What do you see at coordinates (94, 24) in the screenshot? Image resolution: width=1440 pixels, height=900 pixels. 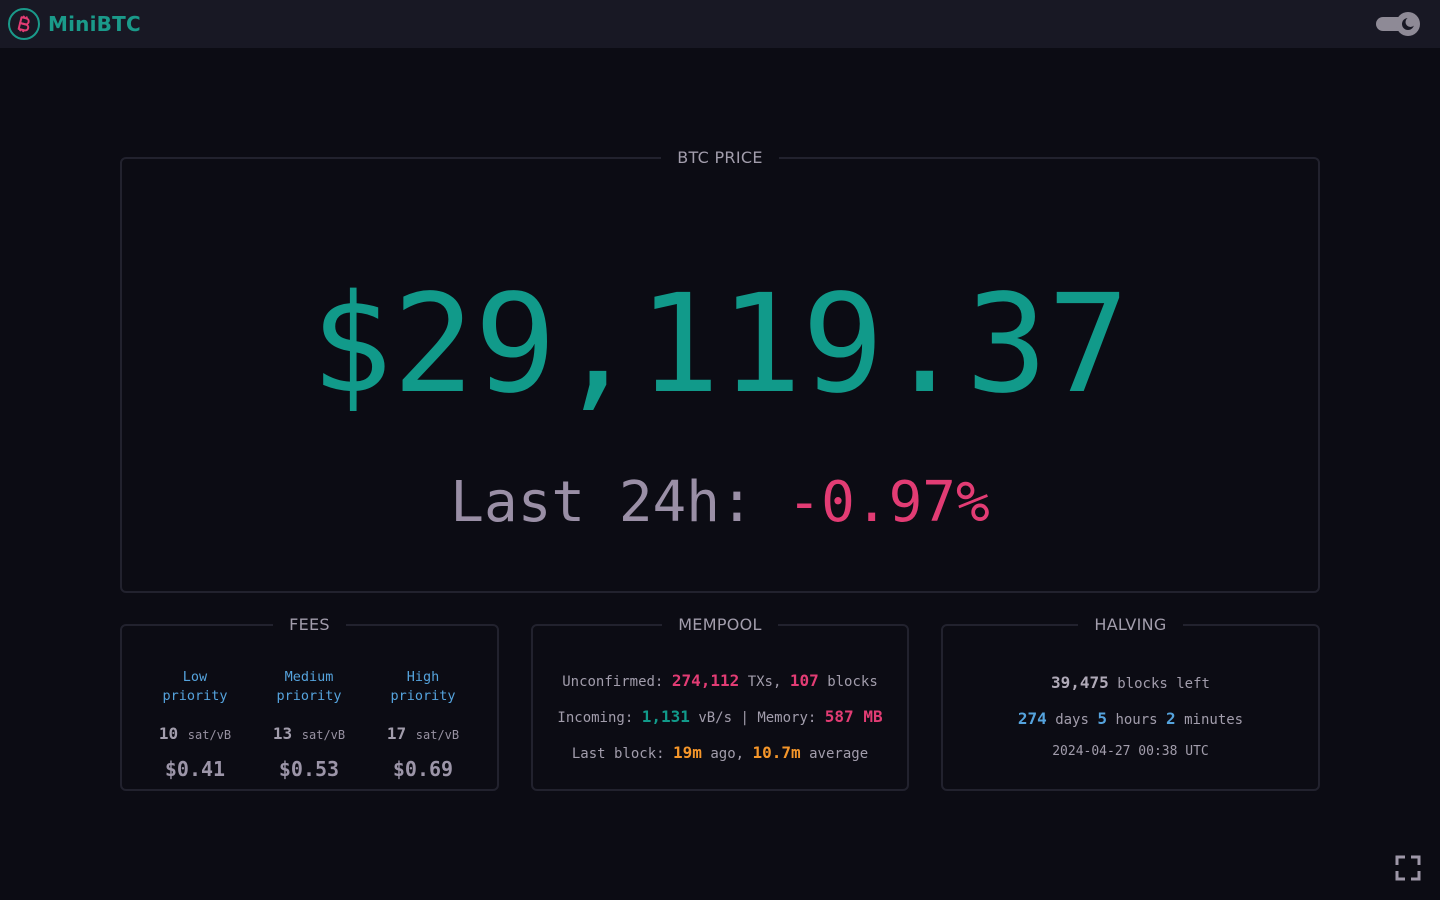 I see `brand-name: MiniBTC` at bounding box center [94, 24].